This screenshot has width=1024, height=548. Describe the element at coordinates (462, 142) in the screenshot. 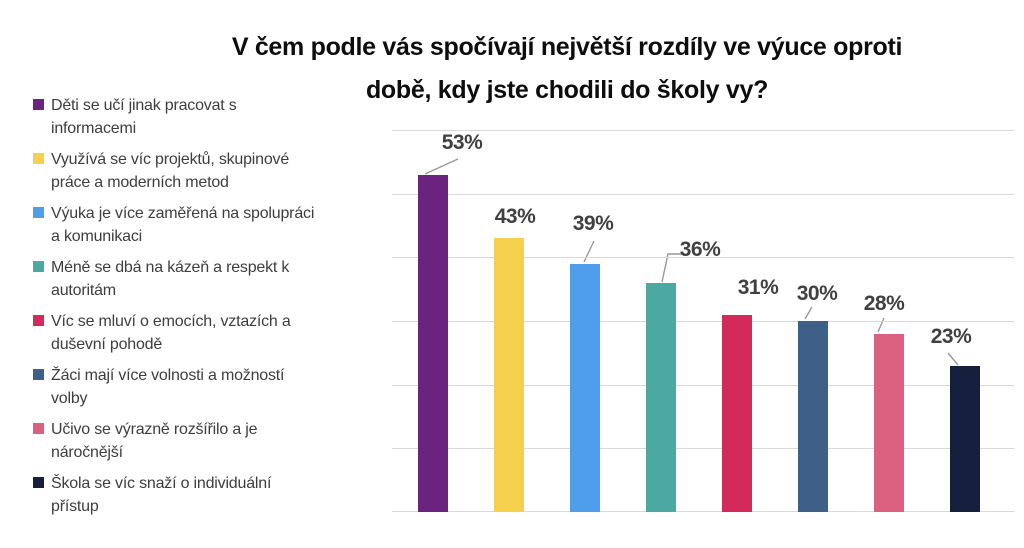

I see `bar-value-label: 53%` at that location.